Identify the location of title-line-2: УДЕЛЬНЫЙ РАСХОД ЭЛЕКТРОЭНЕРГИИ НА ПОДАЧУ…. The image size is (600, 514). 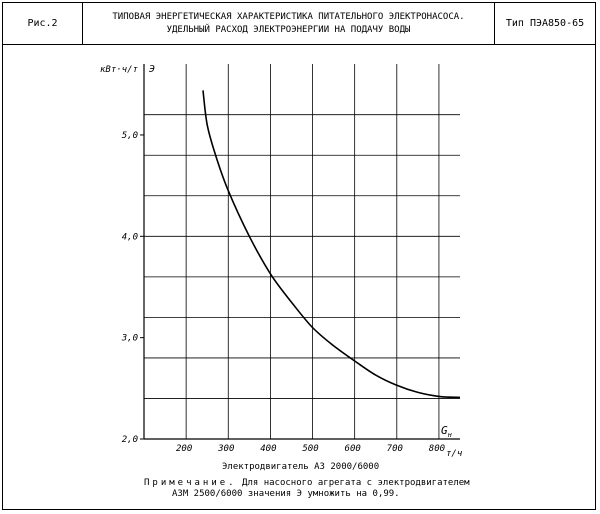
(288, 29).